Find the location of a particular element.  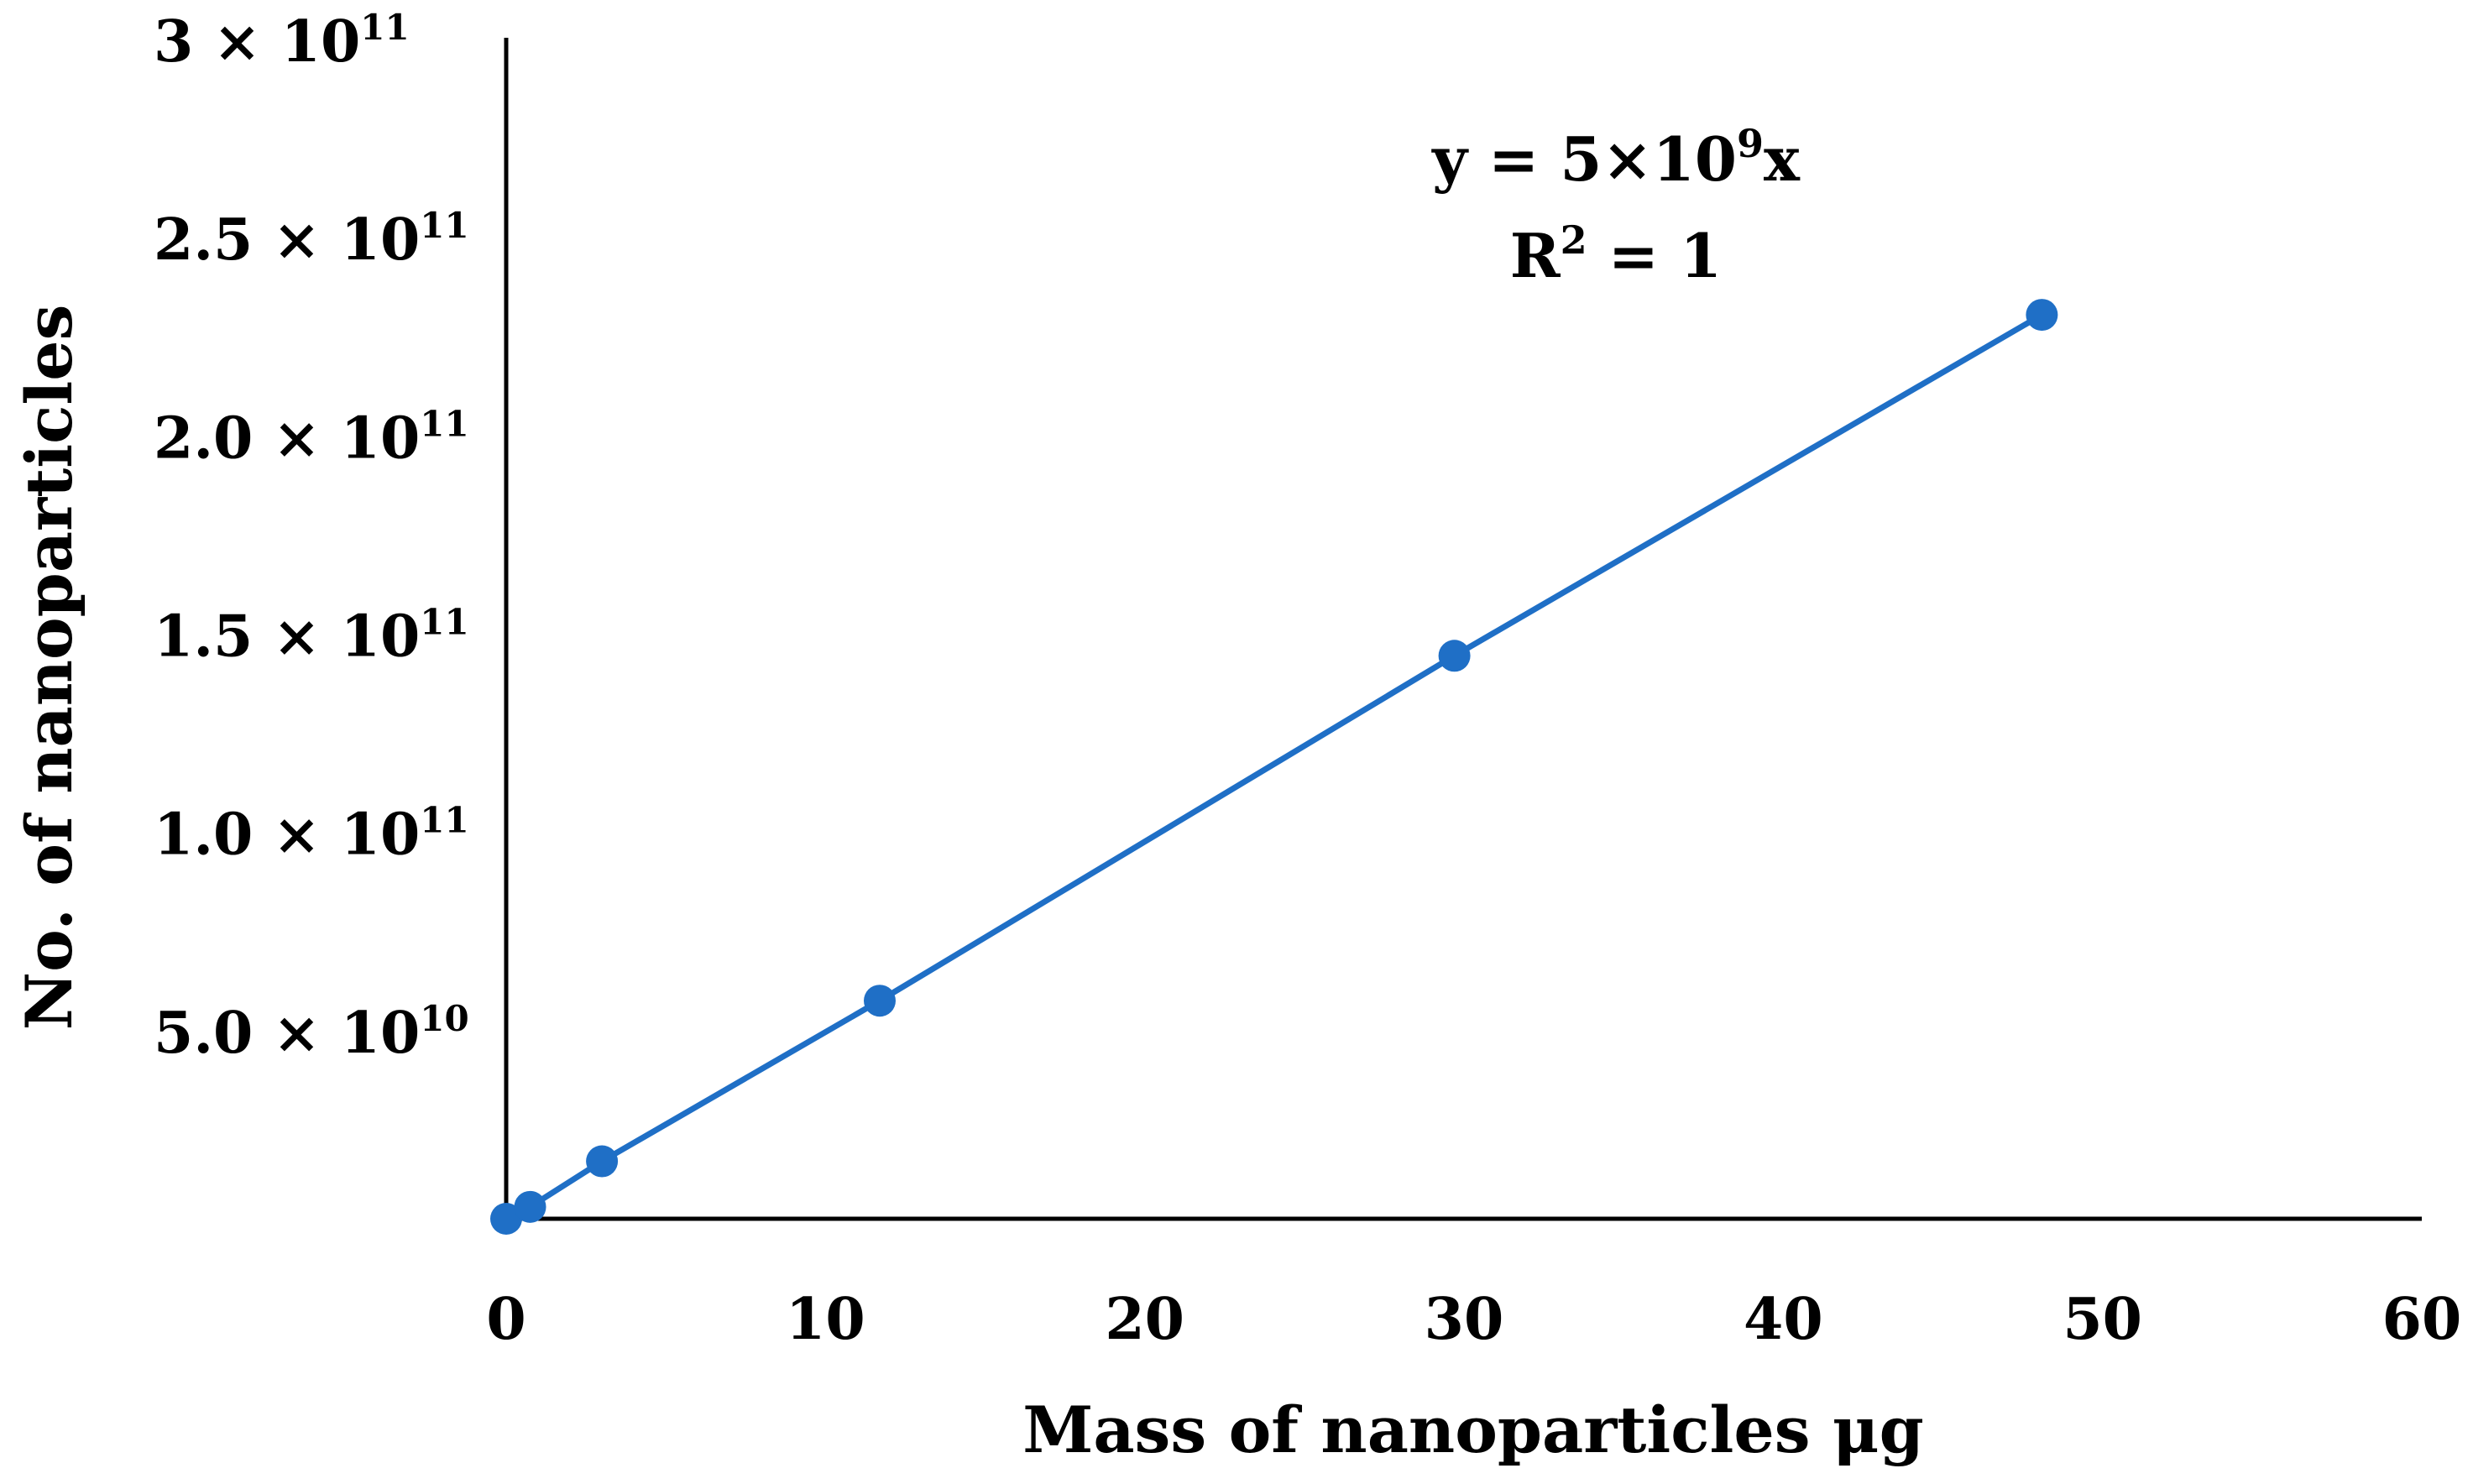

trendline-equation: y = 5×109x is located at coordinates (1616, 158).